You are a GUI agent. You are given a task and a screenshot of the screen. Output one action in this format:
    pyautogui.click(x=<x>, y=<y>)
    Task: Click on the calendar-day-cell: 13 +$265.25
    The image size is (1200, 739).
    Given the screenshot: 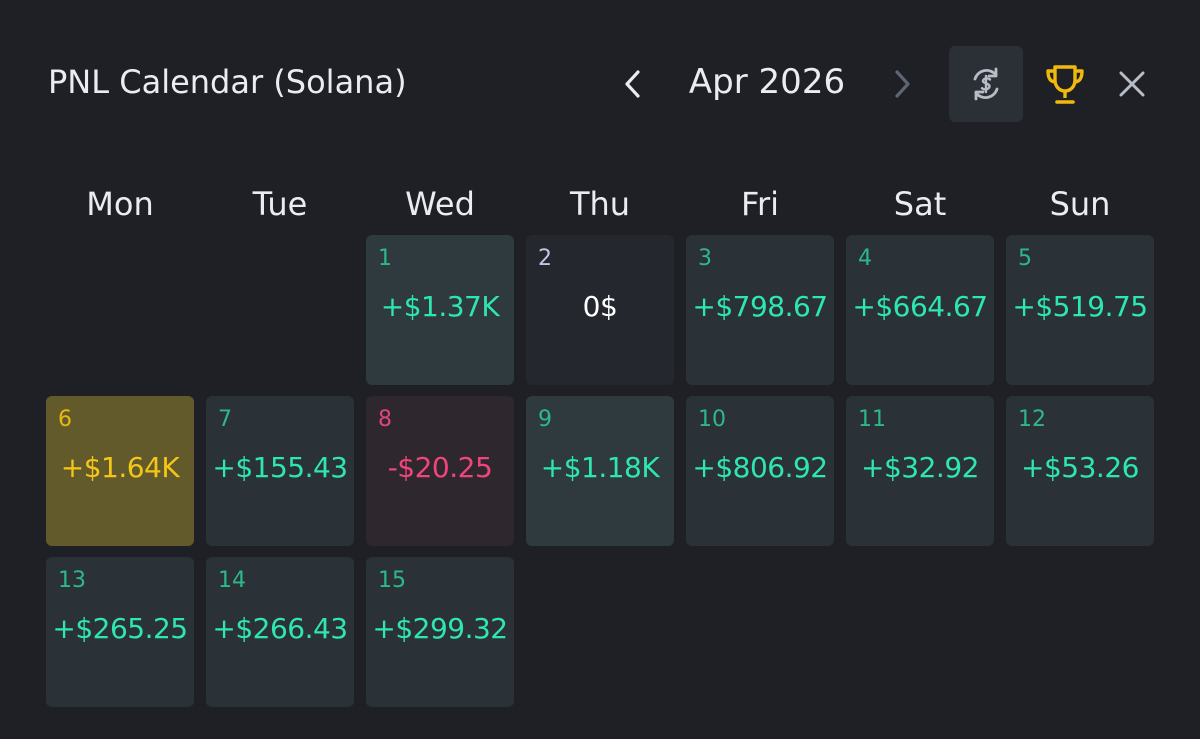 What is the action you would take?
    pyautogui.click(x=120, y=632)
    